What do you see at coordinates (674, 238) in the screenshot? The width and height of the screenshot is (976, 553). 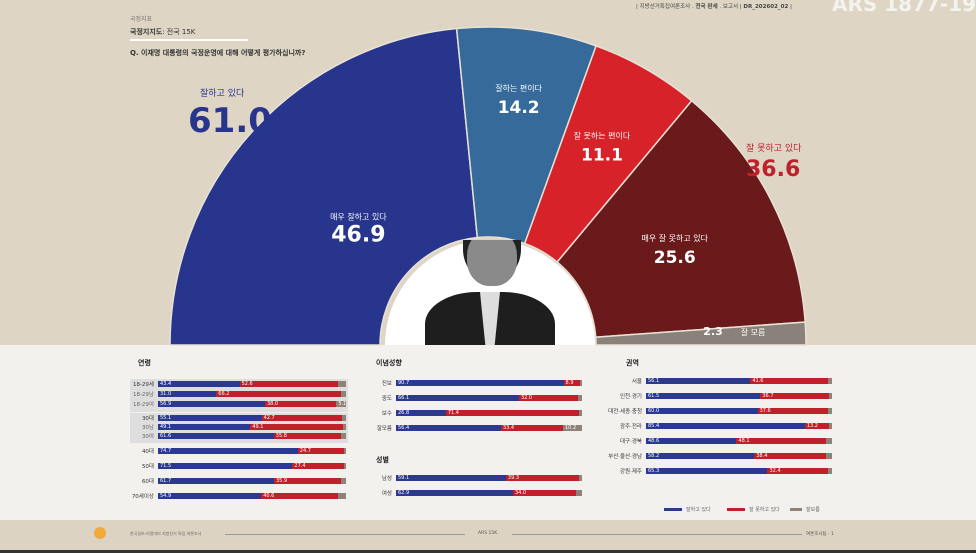 I see `slice-label: 매우 잘 못하고 있다` at bounding box center [674, 238].